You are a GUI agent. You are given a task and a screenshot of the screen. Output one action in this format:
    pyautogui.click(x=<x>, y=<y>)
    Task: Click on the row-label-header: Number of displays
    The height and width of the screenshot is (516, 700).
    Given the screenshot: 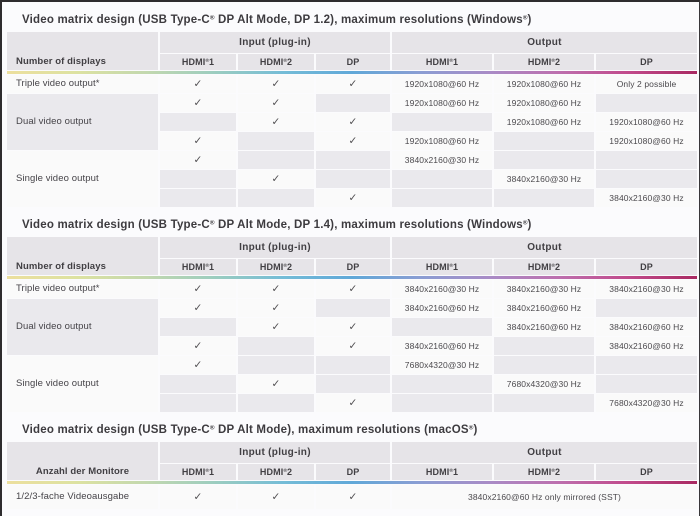 What is the action you would take?
    pyautogui.click(x=82, y=256)
    